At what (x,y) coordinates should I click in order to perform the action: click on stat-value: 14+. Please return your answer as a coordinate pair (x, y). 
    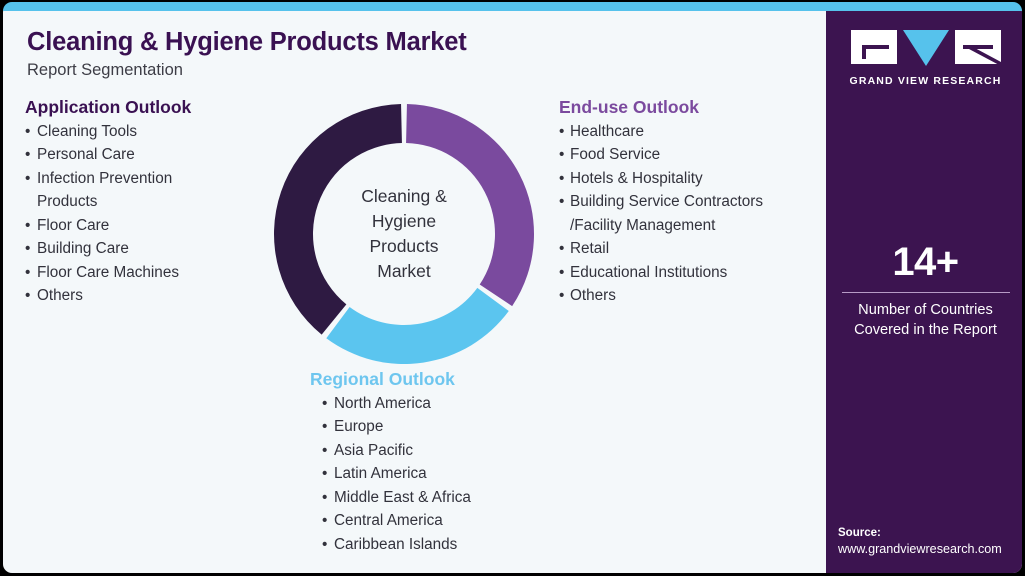
    Looking at the image, I should click on (925, 262).